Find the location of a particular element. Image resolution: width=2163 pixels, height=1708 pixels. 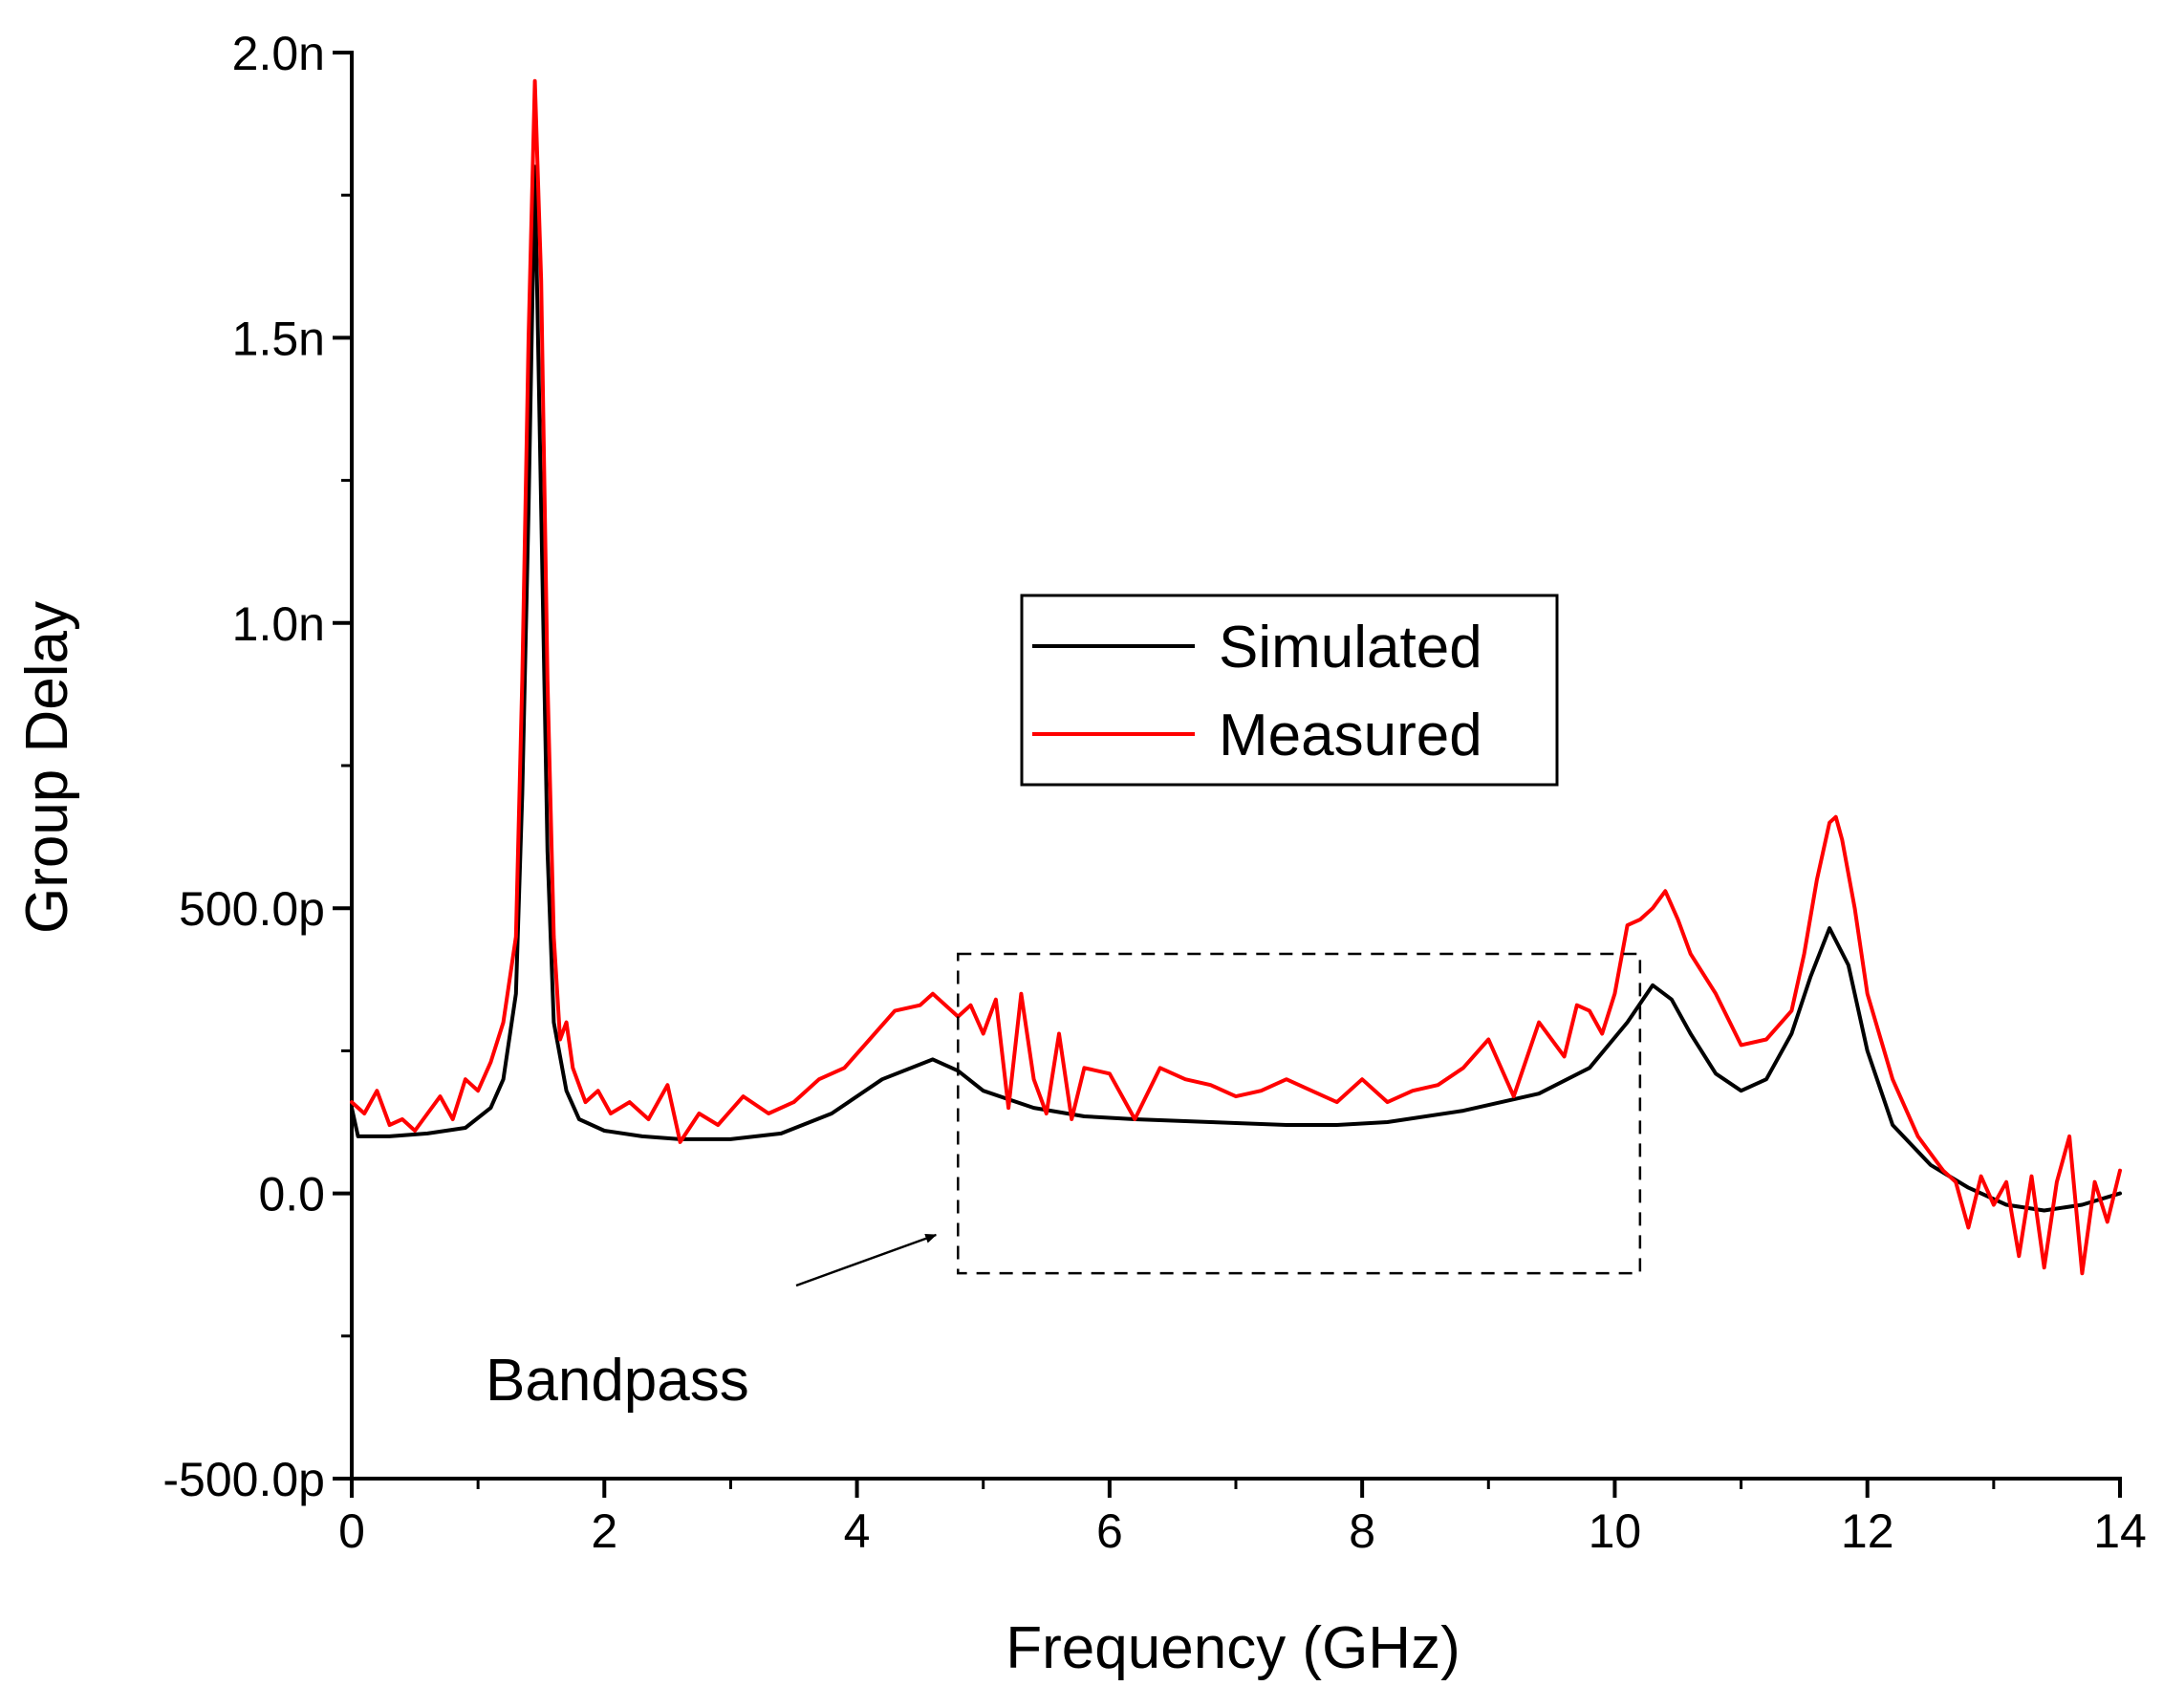

legend: Simulated Measured is located at coordinates (1289, 690).